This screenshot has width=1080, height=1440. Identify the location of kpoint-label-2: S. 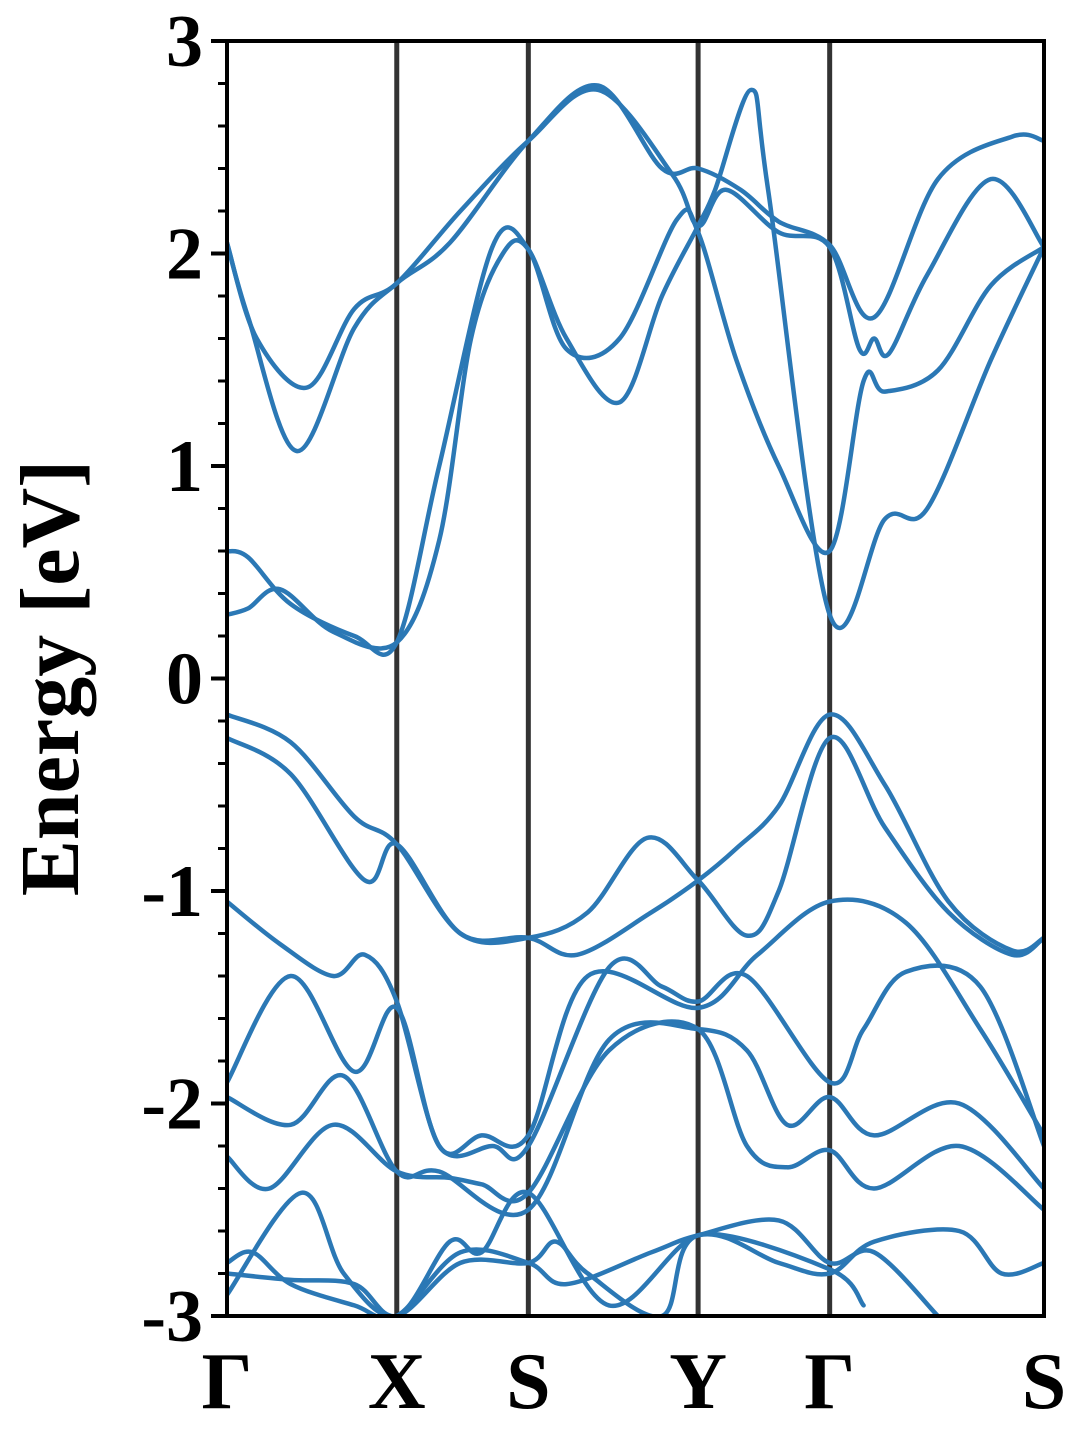
(528, 1382).